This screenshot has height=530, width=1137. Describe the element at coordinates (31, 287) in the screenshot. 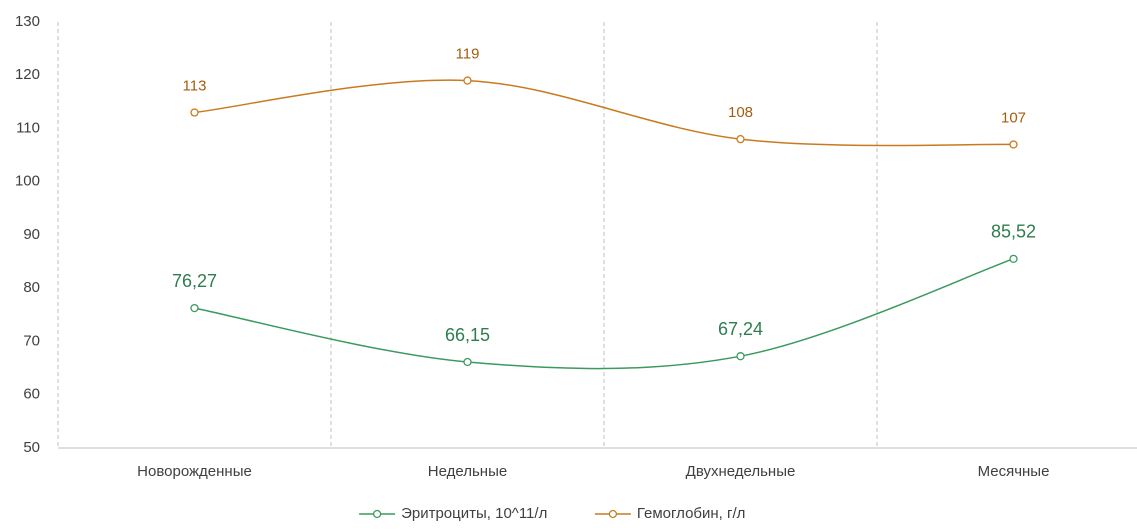

I see `y-tick-label: 80` at that location.